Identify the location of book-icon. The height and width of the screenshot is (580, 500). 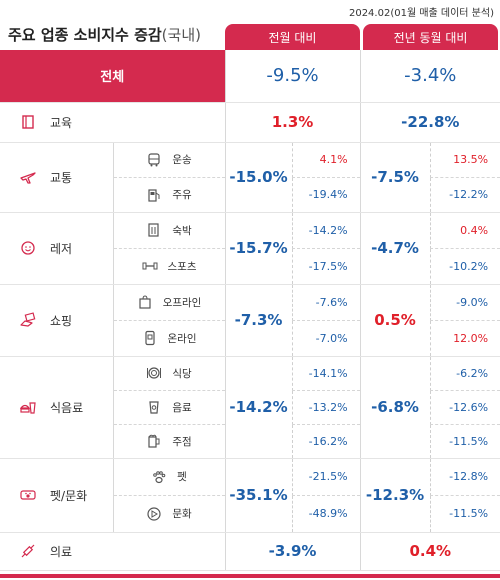
(28, 122).